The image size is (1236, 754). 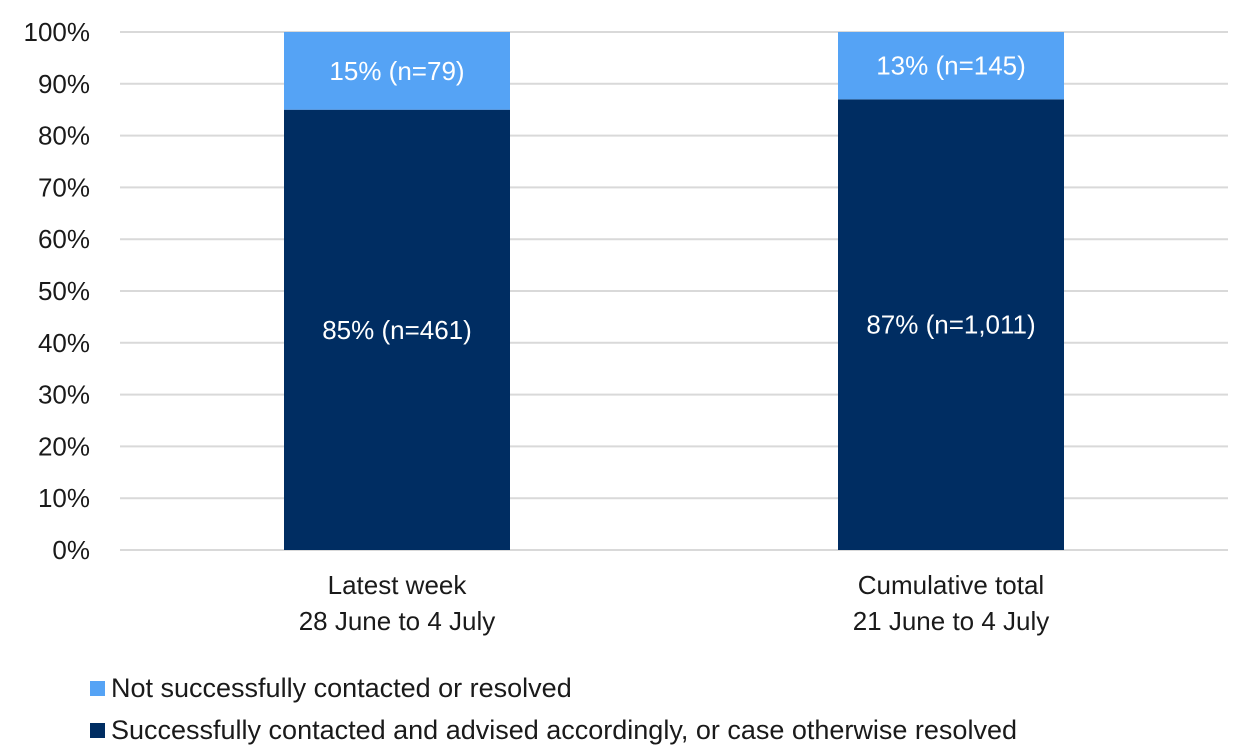 I want to click on y-tick-label: 20%, so click(x=64, y=446).